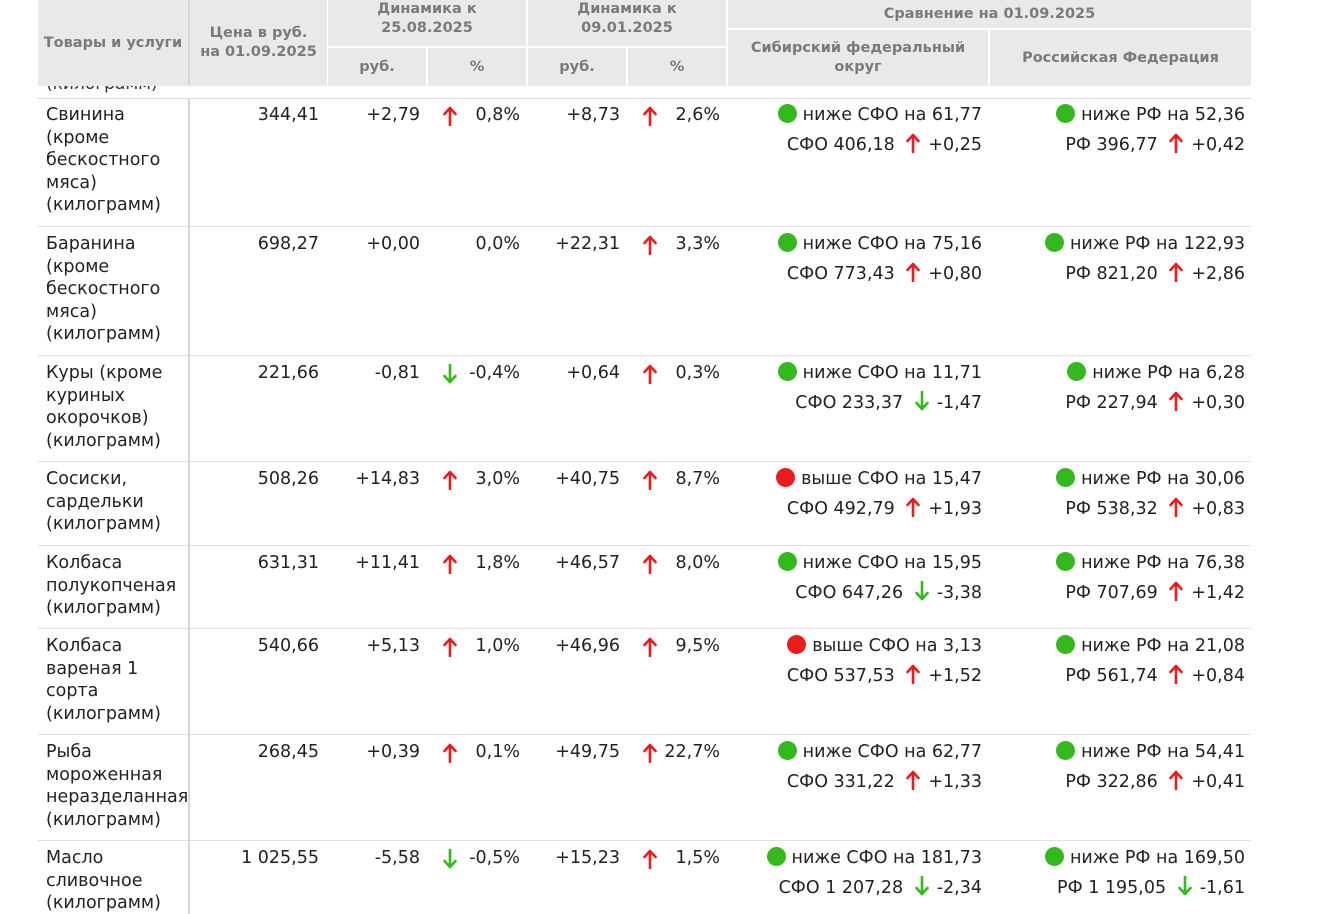 The width and height of the screenshot is (1334, 914). I want to click on header-dynamics-year: Динамика к 09.01.2025, so click(627, 23).